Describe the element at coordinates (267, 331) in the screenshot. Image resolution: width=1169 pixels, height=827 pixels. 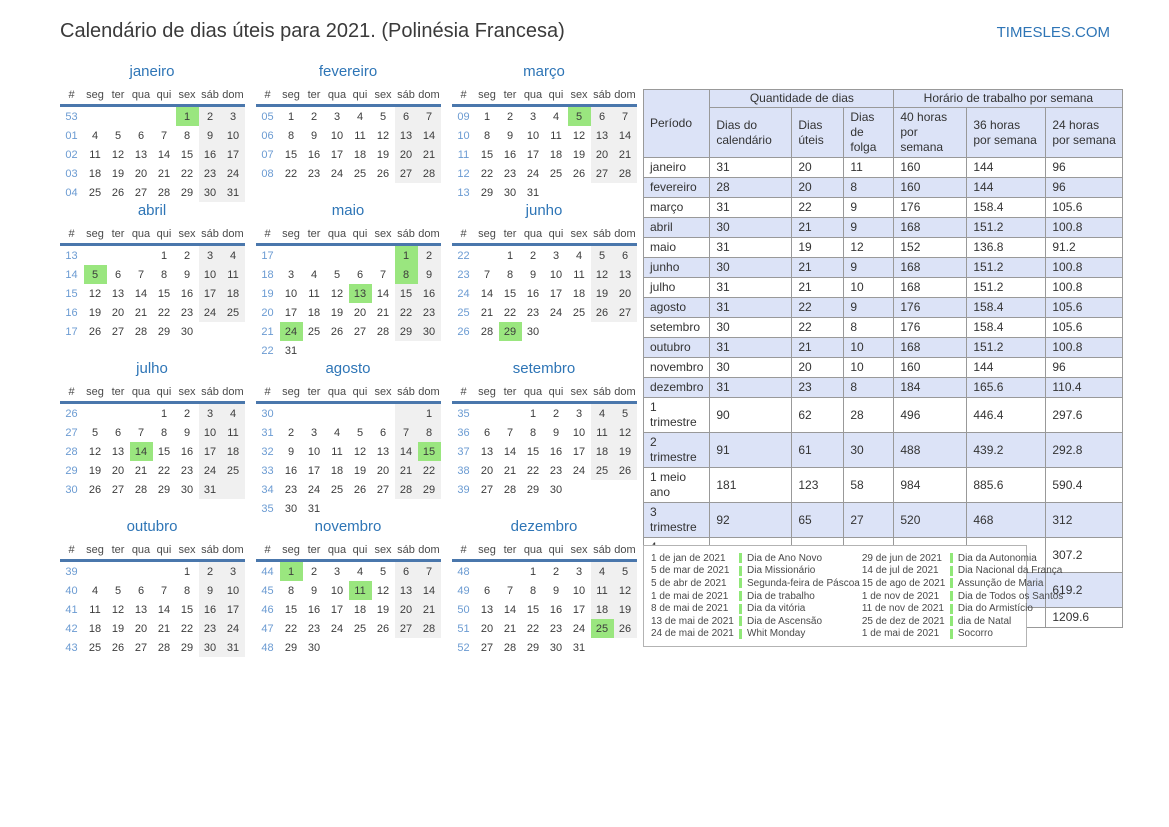
I see `week-number: 21` at that location.